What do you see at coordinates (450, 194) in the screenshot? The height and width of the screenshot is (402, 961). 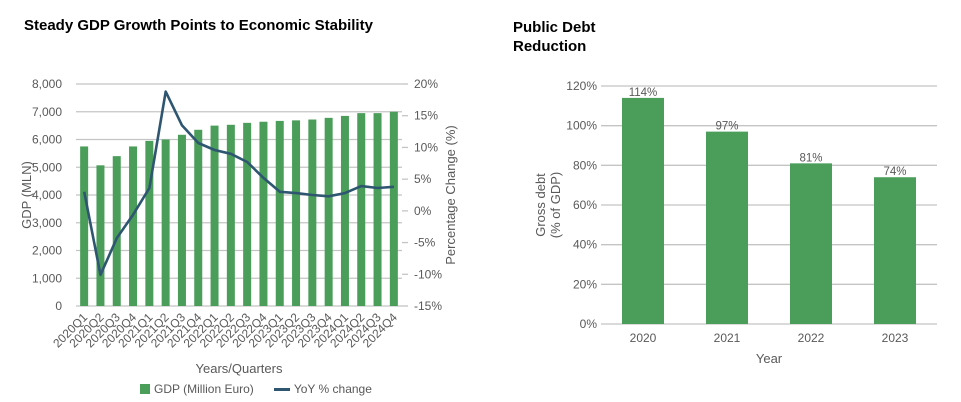 I see `gdp-y2-axis-label: Percentage Change (%)` at bounding box center [450, 194].